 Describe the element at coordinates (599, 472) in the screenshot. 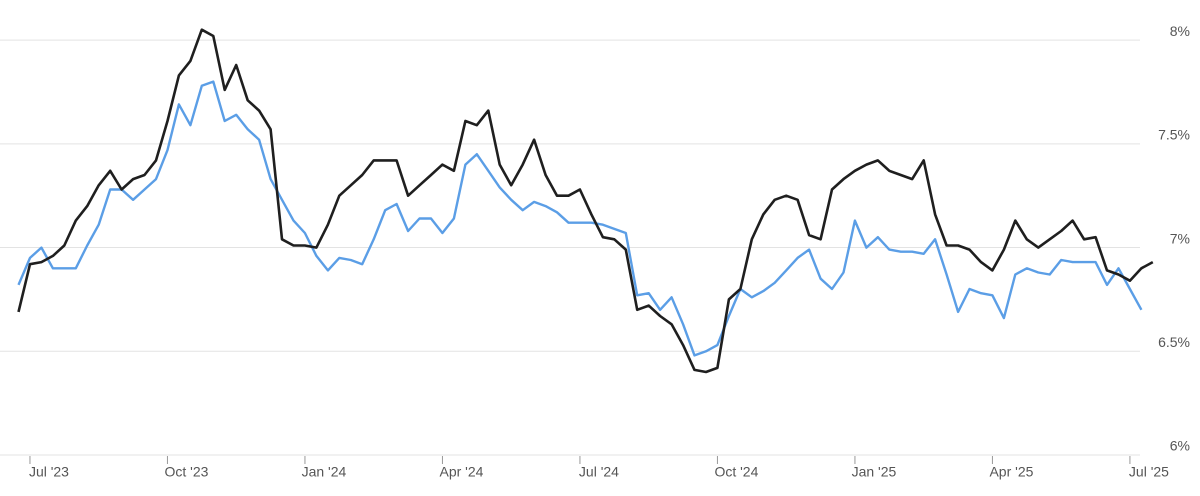

I see `x-tick-label: Jul '24` at that location.